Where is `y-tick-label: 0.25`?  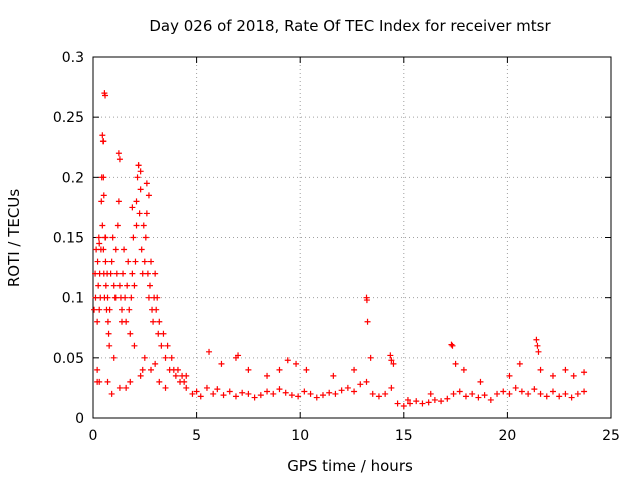 y-tick-label: 0.25 is located at coordinates (68, 118).